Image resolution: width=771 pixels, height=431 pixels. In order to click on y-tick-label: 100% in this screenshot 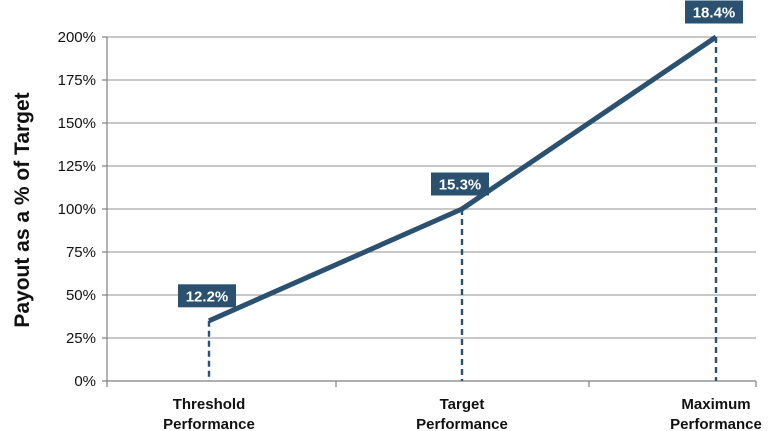, I will do `click(77, 209)`.